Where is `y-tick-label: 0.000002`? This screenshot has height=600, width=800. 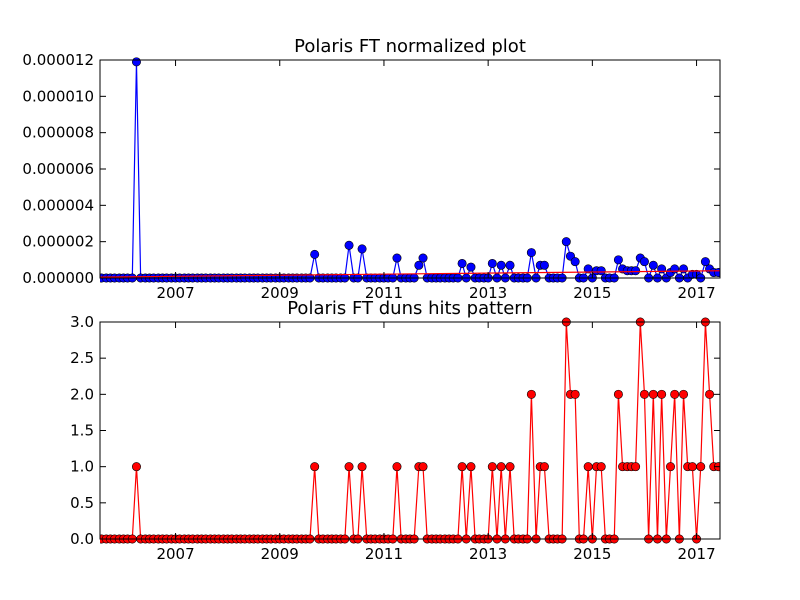 y-tick-label: 0.000002 is located at coordinates (58, 242).